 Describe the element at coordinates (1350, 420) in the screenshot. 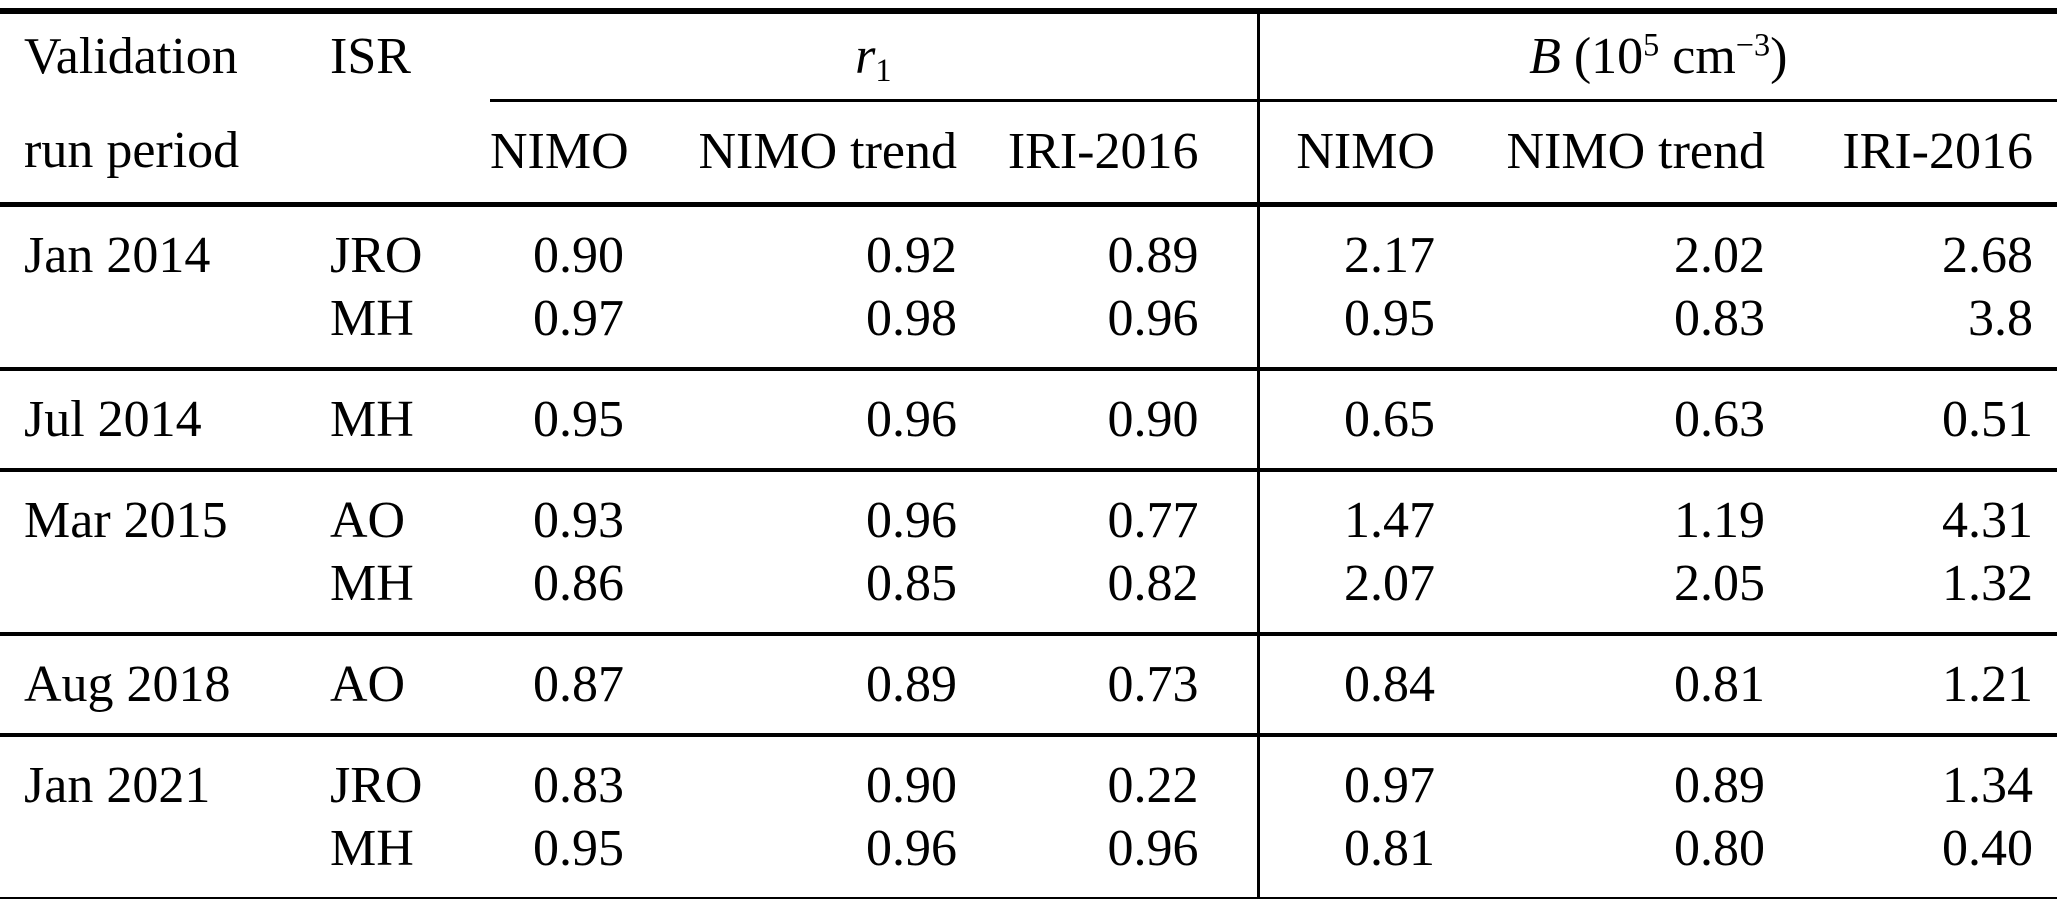

I see `b-nimo-cell: 0.65` at that location.